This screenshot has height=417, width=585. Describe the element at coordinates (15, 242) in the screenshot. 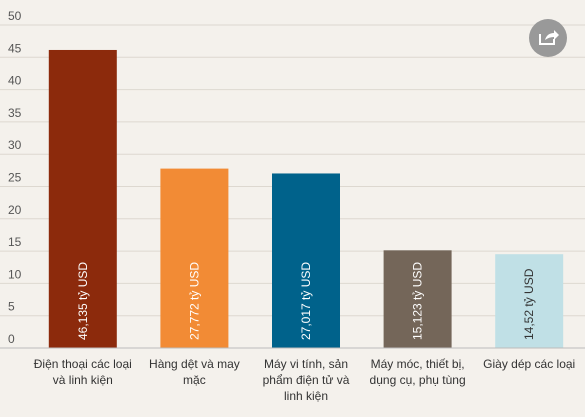

I see `y-tick-label: 15` at that location.